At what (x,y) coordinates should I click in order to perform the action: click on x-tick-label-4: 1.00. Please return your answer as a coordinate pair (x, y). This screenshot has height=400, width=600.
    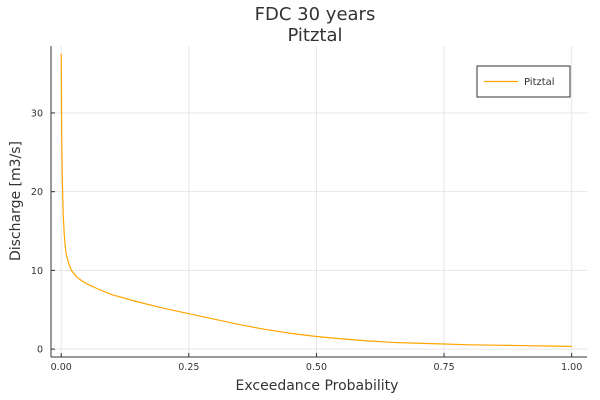
    Looking at the image, I should click on (571, 367).